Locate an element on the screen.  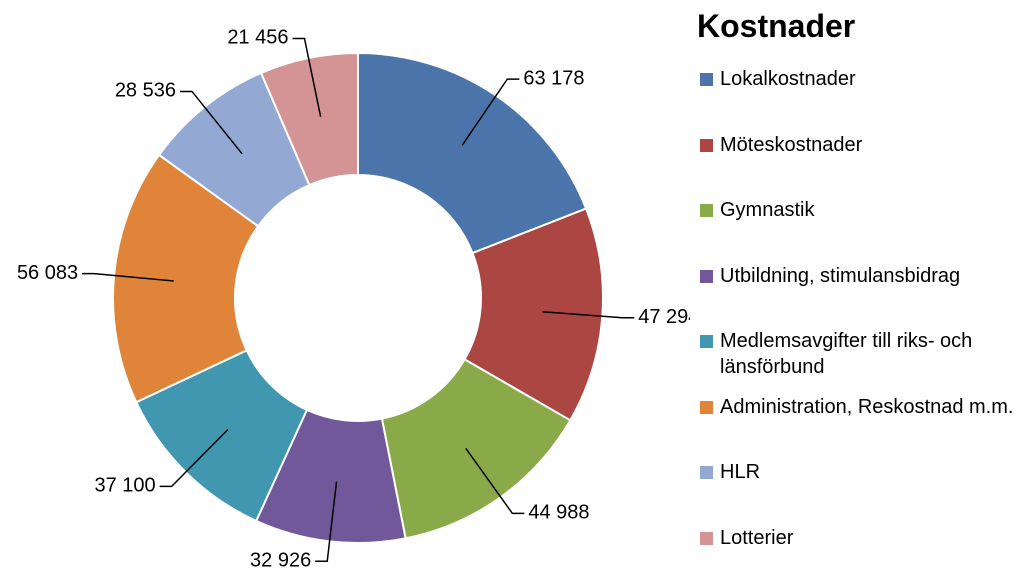
legend-item: Utbildning, stimulansbidrag is located at coordinates (867, 276).